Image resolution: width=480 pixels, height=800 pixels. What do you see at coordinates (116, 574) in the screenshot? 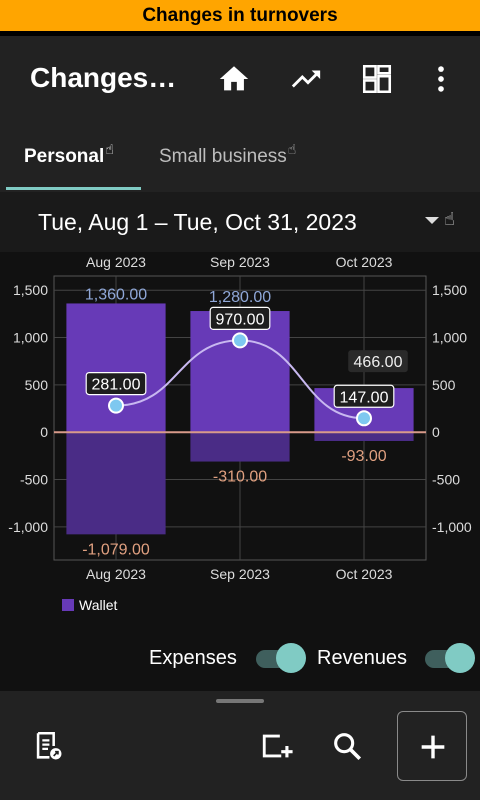
I see `x-tick-label-bottom: Aug 2023` at bounding box center [116, 574].